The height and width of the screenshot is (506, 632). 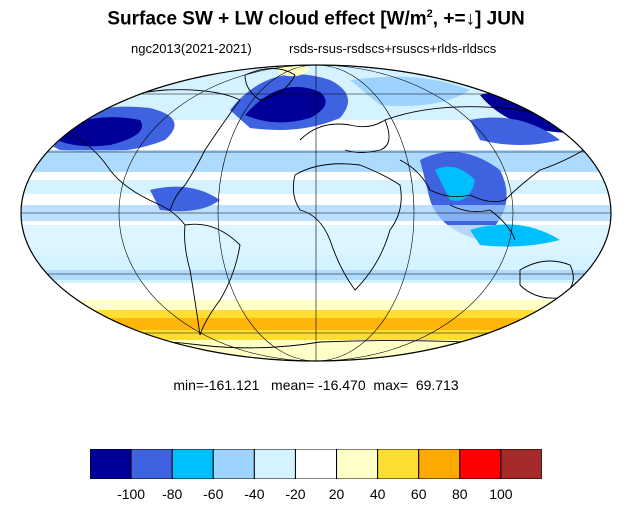 What do you see at coordinates (295, 494) in the screenshot?
I see `colorbar-tick-label: -20` at bounding box center [295, 494].